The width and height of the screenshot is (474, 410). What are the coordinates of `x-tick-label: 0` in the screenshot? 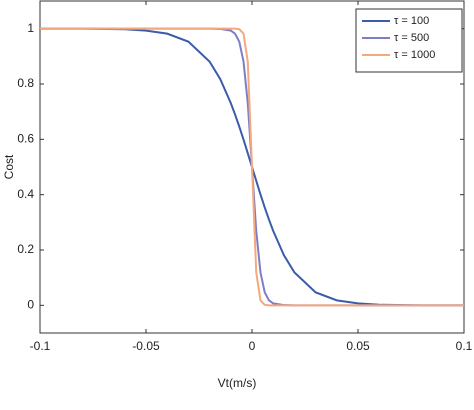 It's located at (252, 346).